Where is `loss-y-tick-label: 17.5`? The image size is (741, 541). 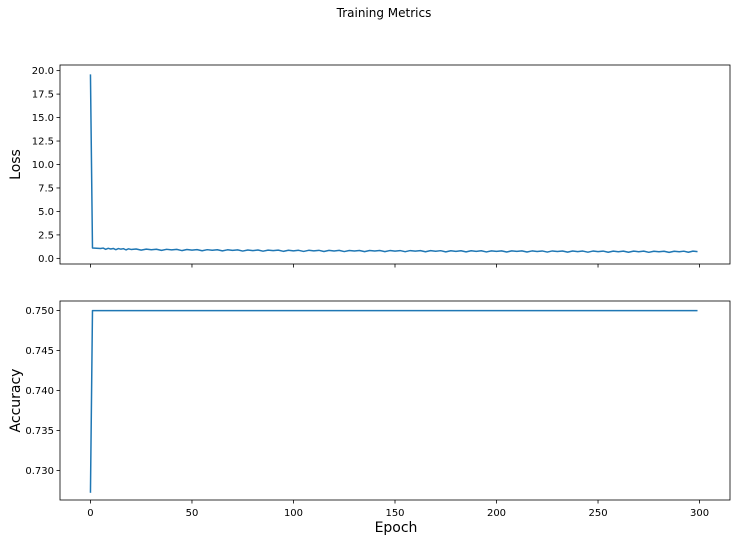
loss-y-tick-label: 17.5 is located at coordinates (43, 95).